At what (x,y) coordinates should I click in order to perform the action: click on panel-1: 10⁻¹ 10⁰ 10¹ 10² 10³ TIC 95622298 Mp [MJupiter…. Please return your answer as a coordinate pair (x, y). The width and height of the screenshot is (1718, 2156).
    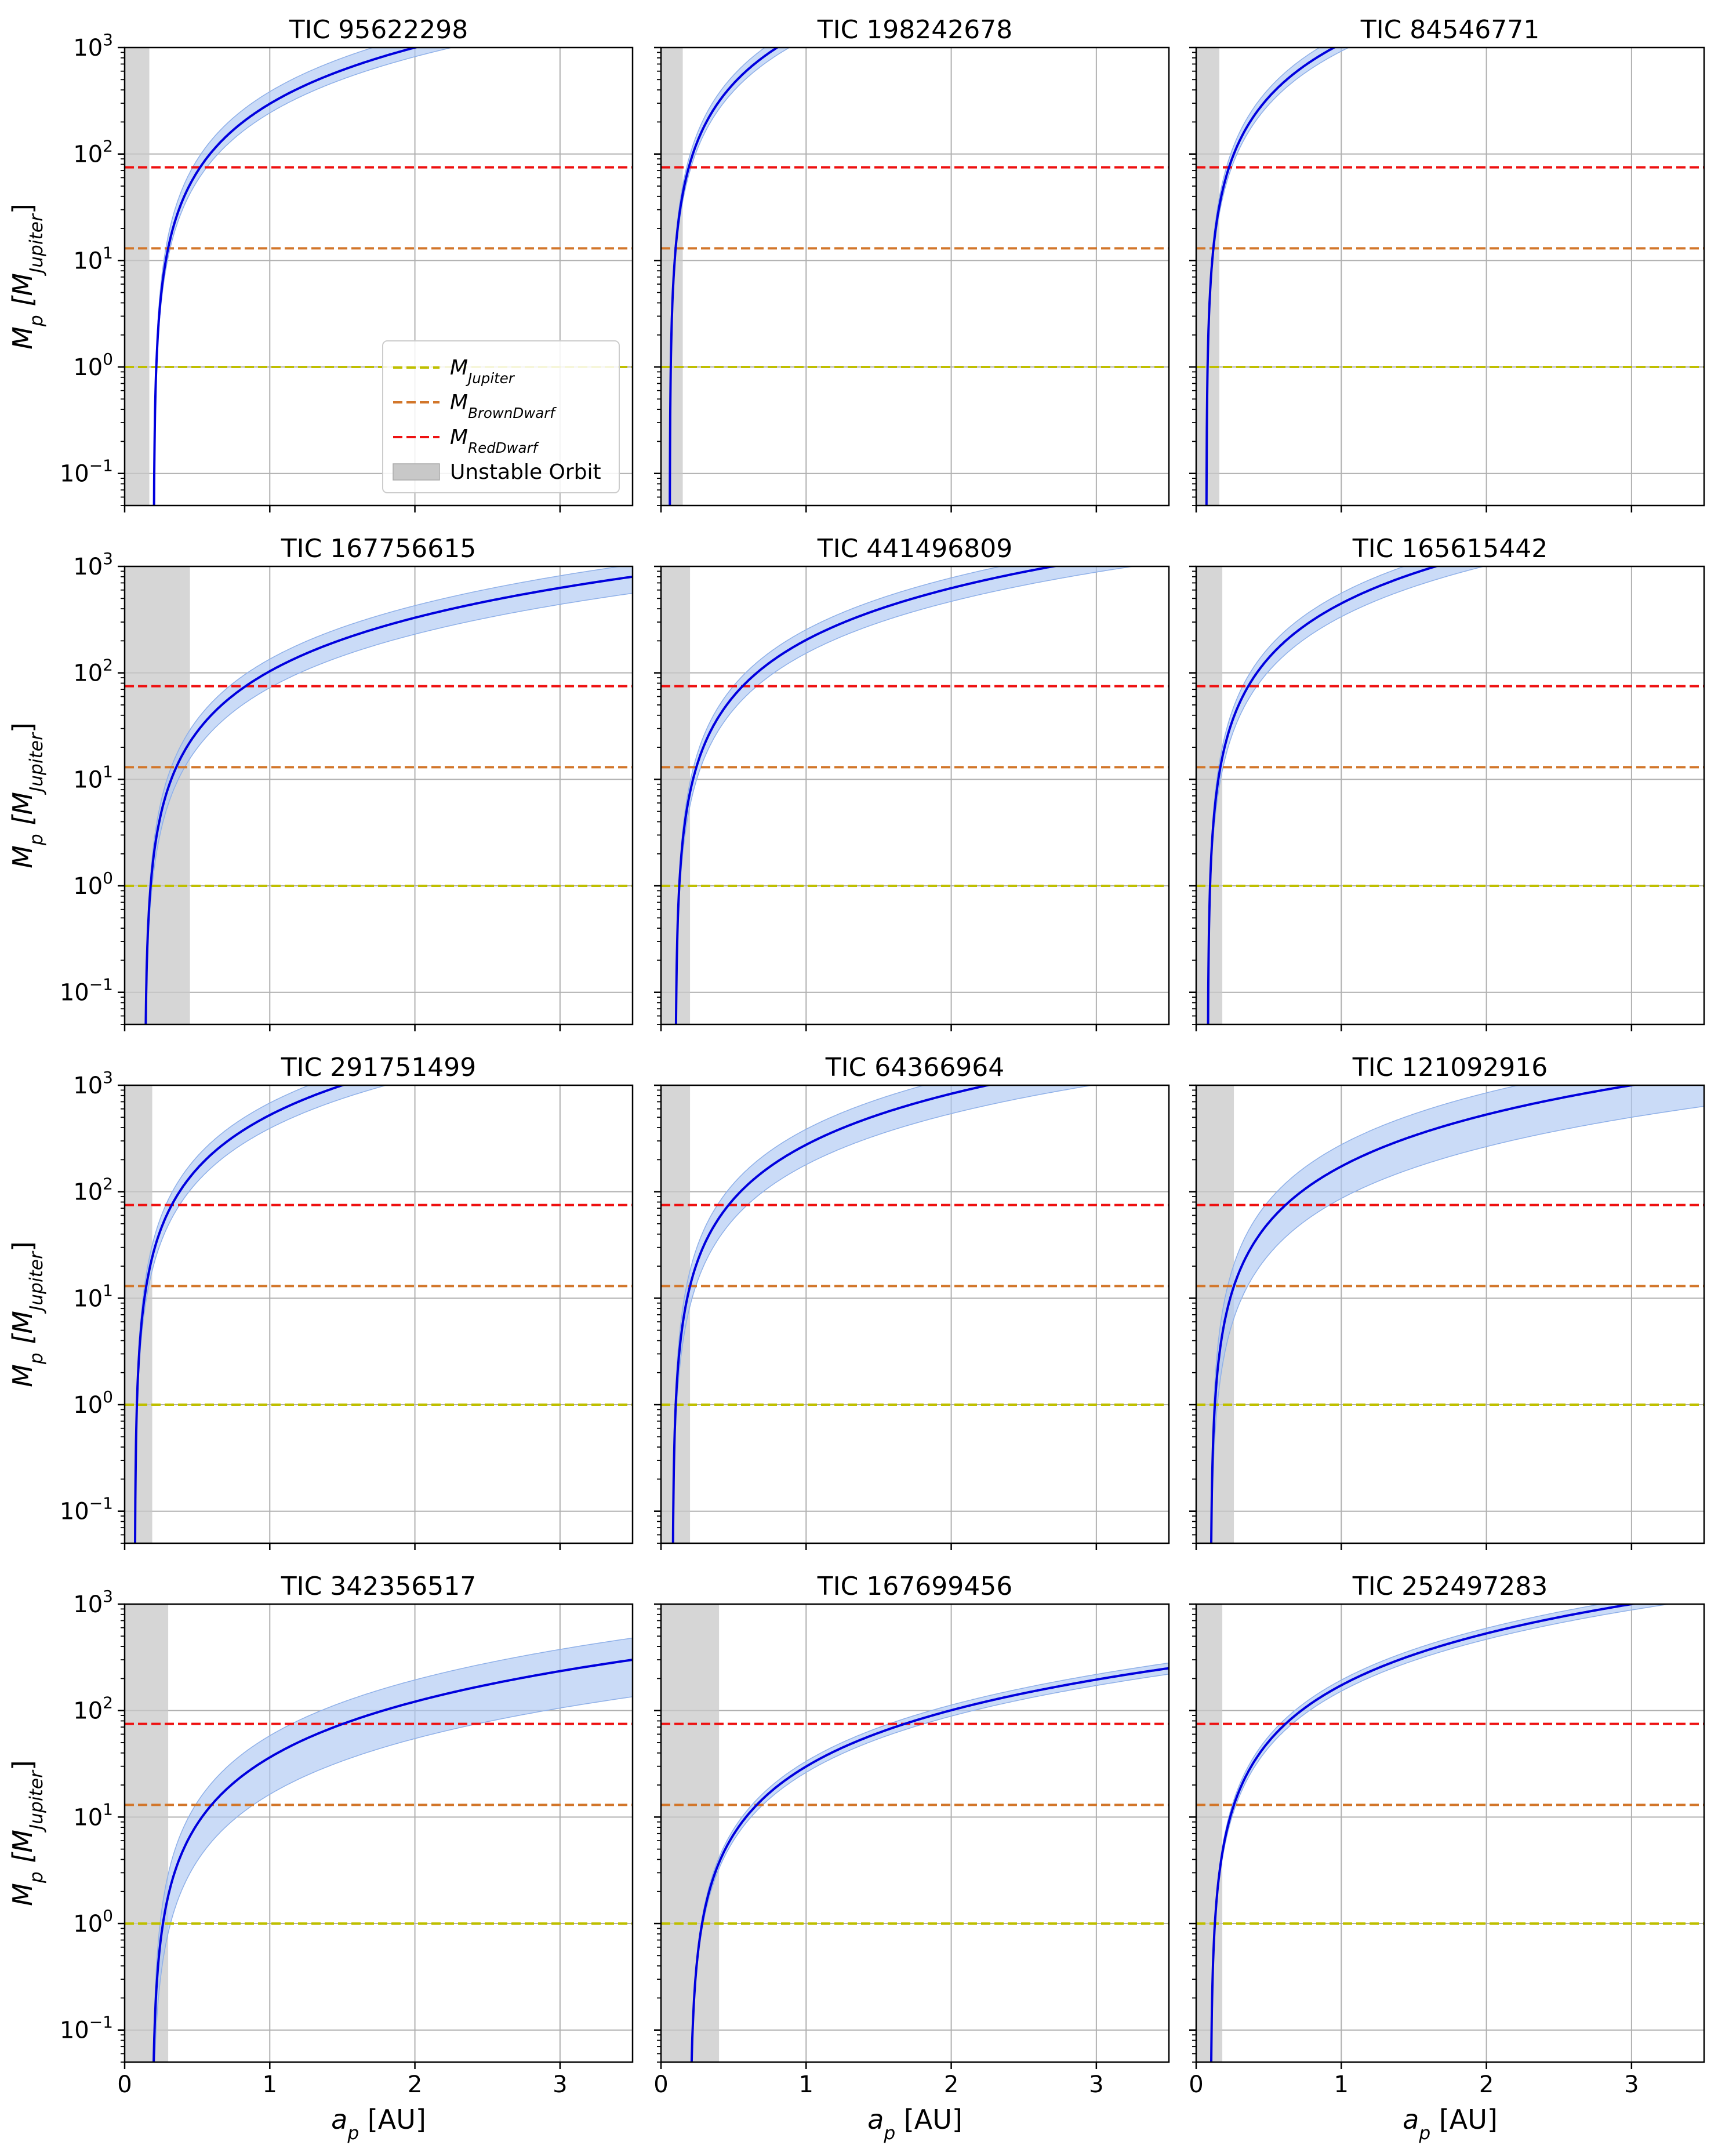
    Looking at the image, I should click on (320, 263).